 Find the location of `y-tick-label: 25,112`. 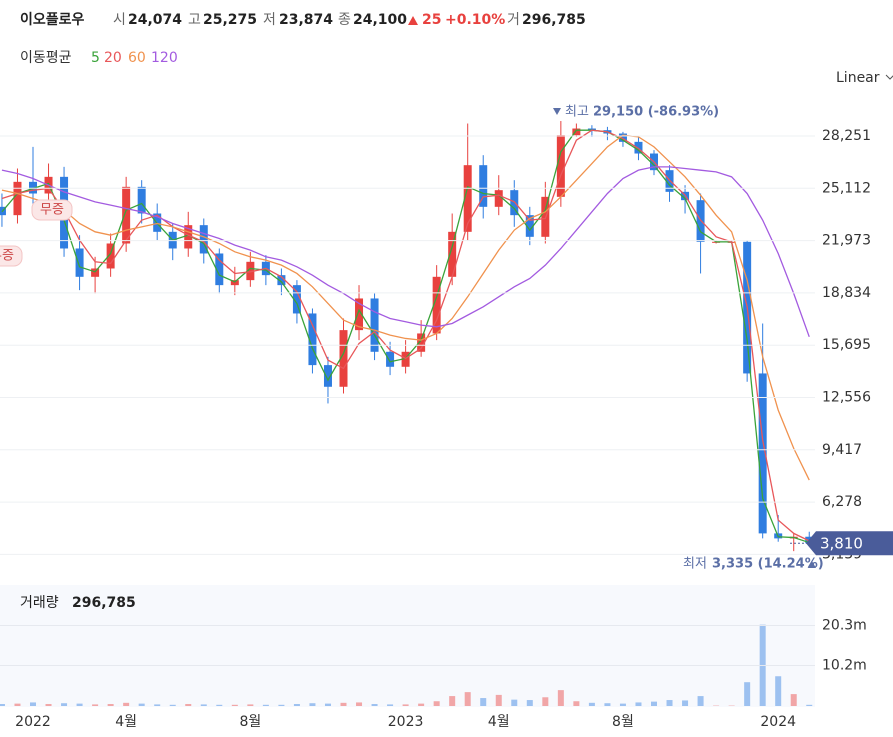

y-tick-label: 25,112 is located at coordinates (846, 188).